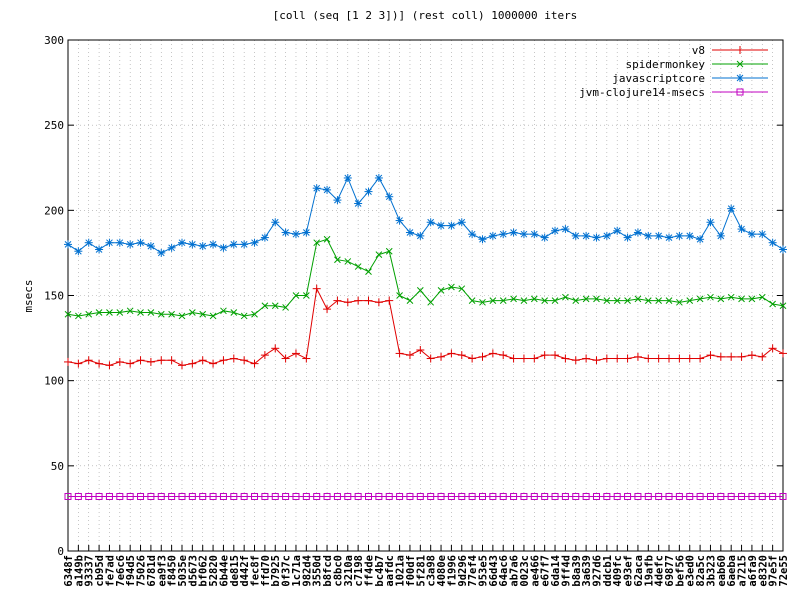  What do you see at coordinates (740, 78) in the screenshot?
I see `legend-marker-stroke` at bounding box center [740, 78].